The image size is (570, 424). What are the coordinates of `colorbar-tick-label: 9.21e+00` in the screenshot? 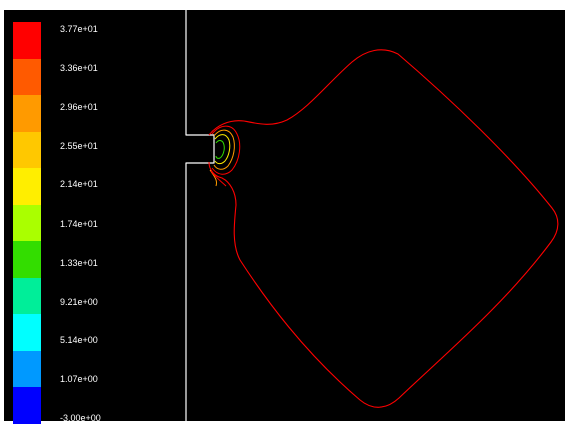 It's located at (79, 302).